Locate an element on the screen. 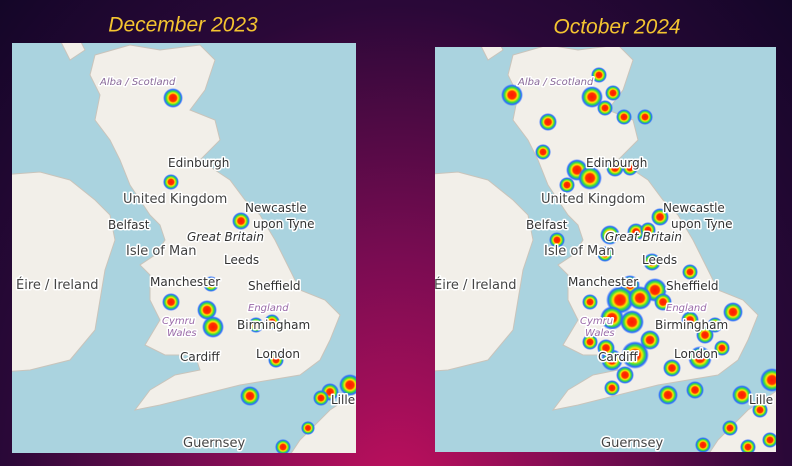  panel-title: December 2023 is located at coordinates (183, 25).